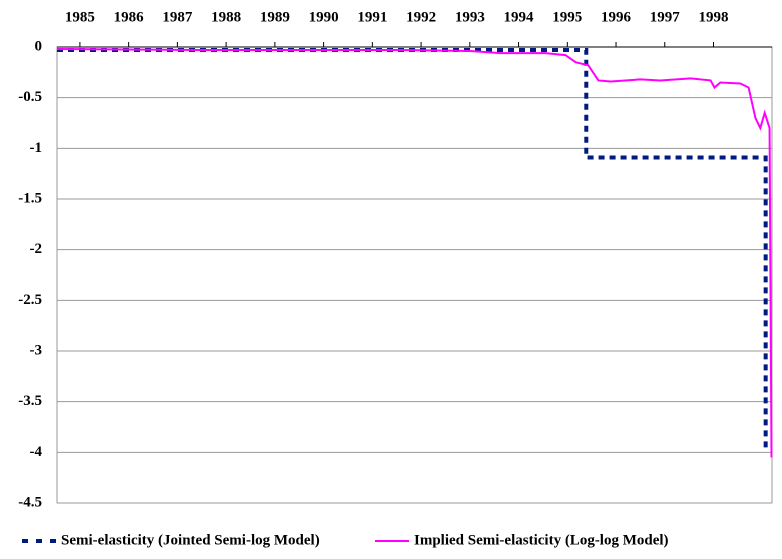  I want to click on x-tick-label: 1995, so click(567, 17).